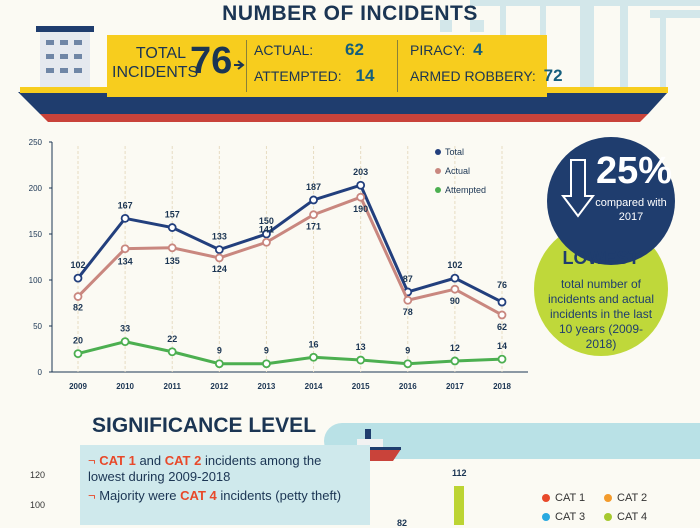 Image resolution: width=700 pixels, height=528 pixels. Describe the element at coordinates (365, 75) in the screenshot. I see `attempted-value: 14` at that location.